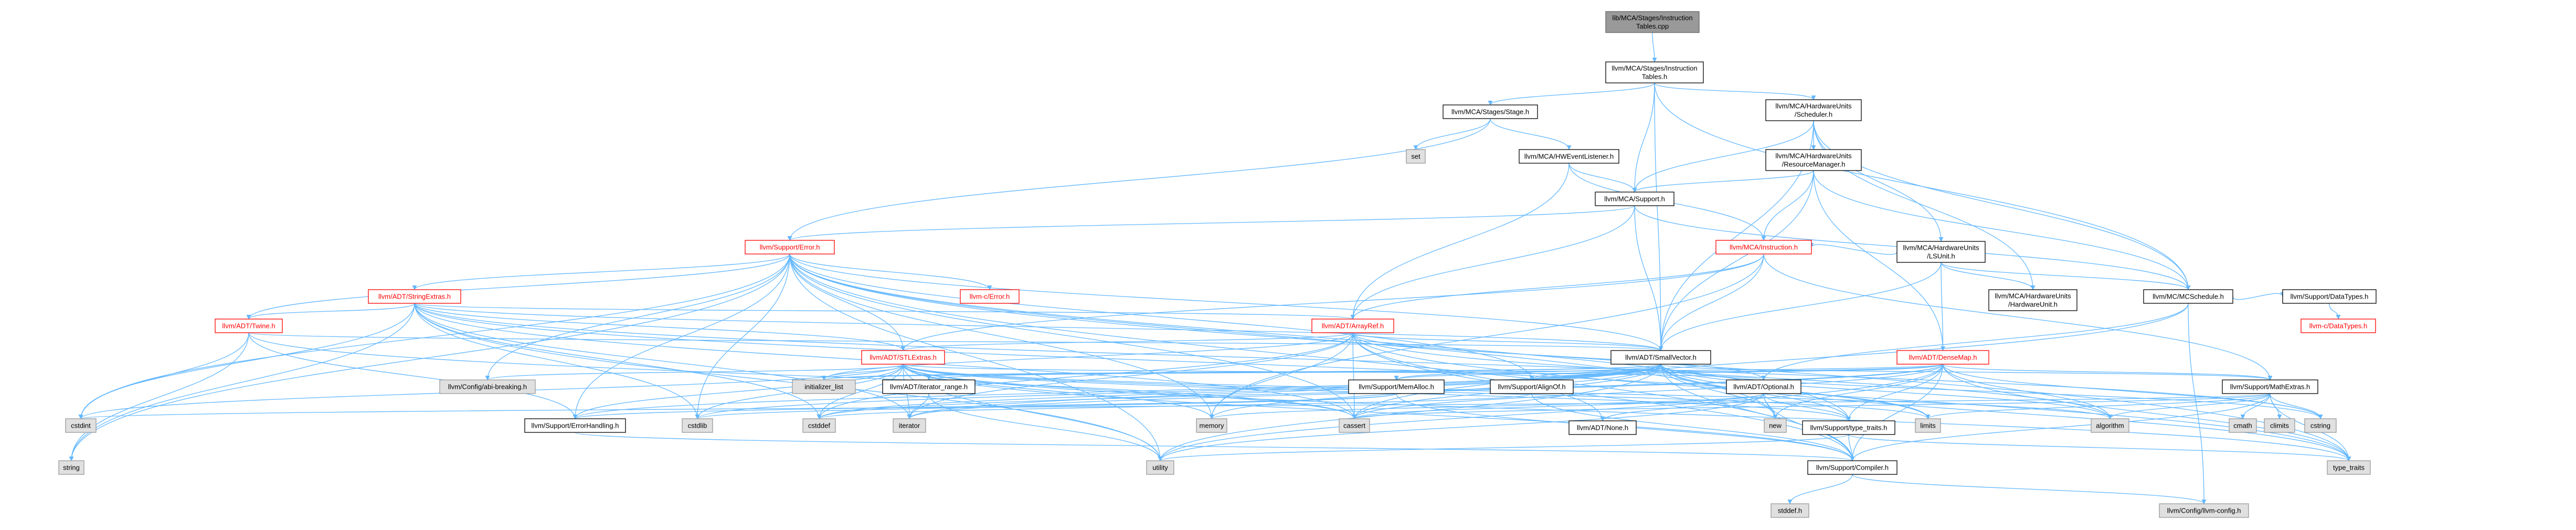 Image resolution: width=2576 pixels, height=530 pixels. What do you see at coordinates (1853, 249) in the screenshot?
I see `edge-lsunit-to-instr` at bounding box center [1853, 249].